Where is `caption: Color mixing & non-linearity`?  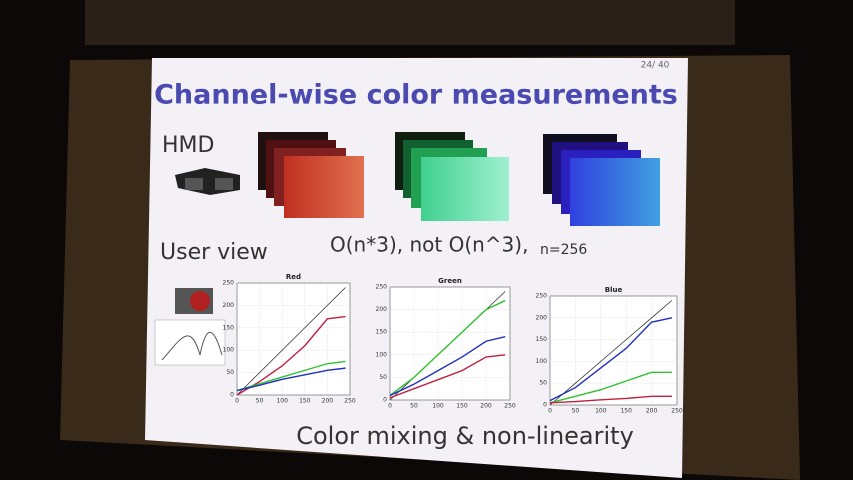 caption: Color mixing & non-linearity is located at coordinates (465, 436).